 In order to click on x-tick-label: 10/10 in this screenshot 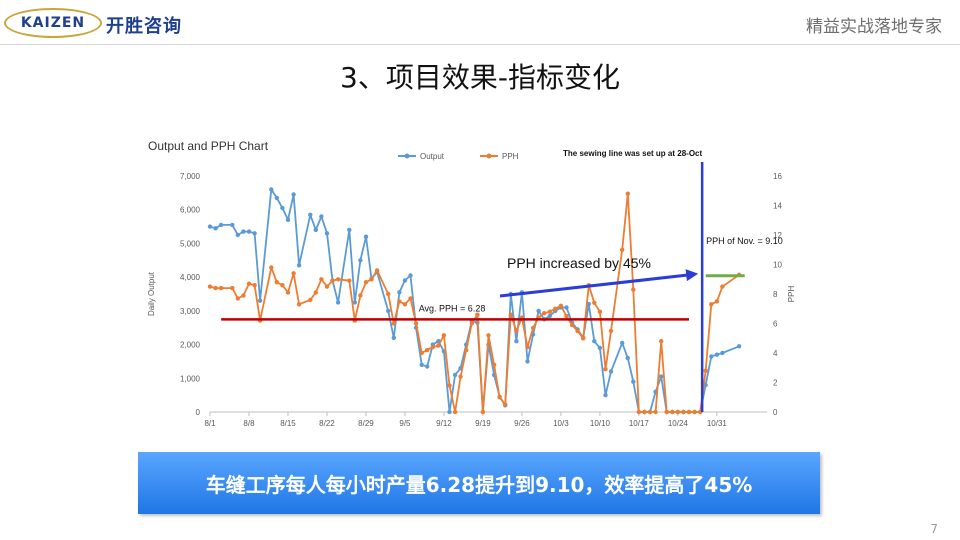, I will do `click(600, 423)`.